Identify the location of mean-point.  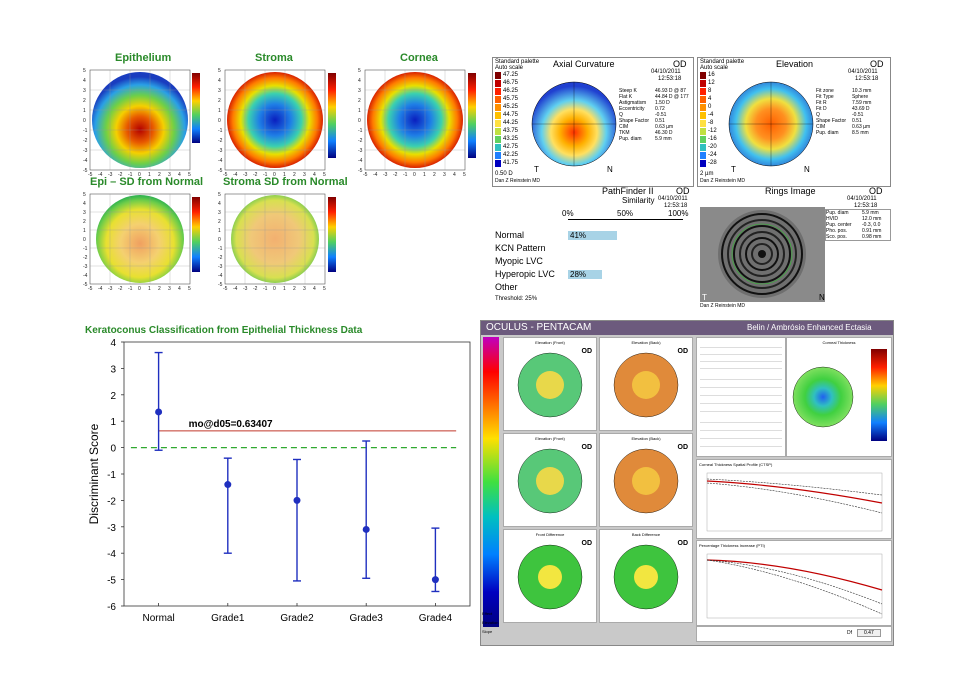
(159, 412).